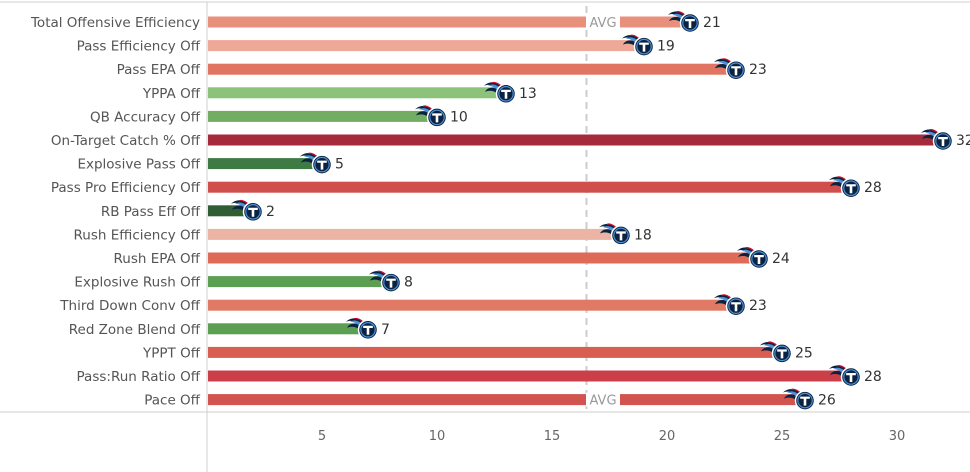 This screenshot has height=472, width=970. I want to click on value-label: 24, so click(781, 259).